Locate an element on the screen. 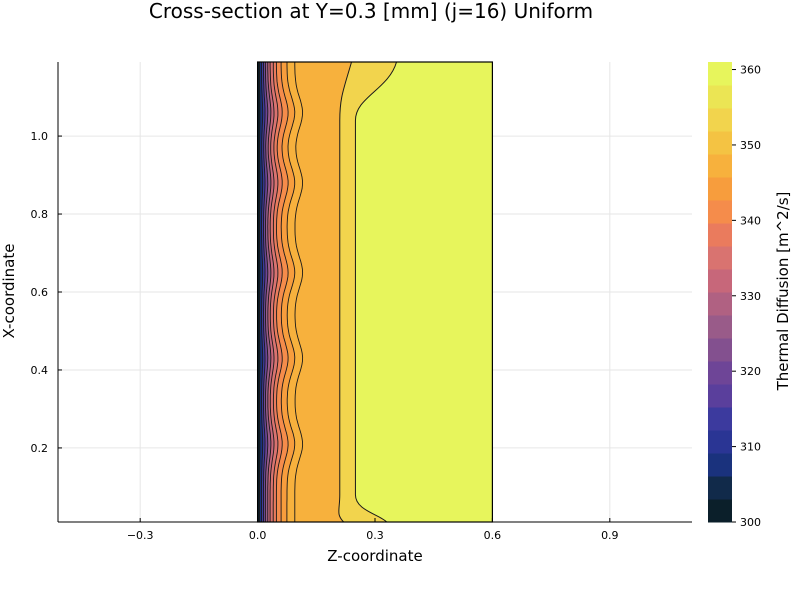  x-tick-label: −0.3 is located at coordinates (140, 535).